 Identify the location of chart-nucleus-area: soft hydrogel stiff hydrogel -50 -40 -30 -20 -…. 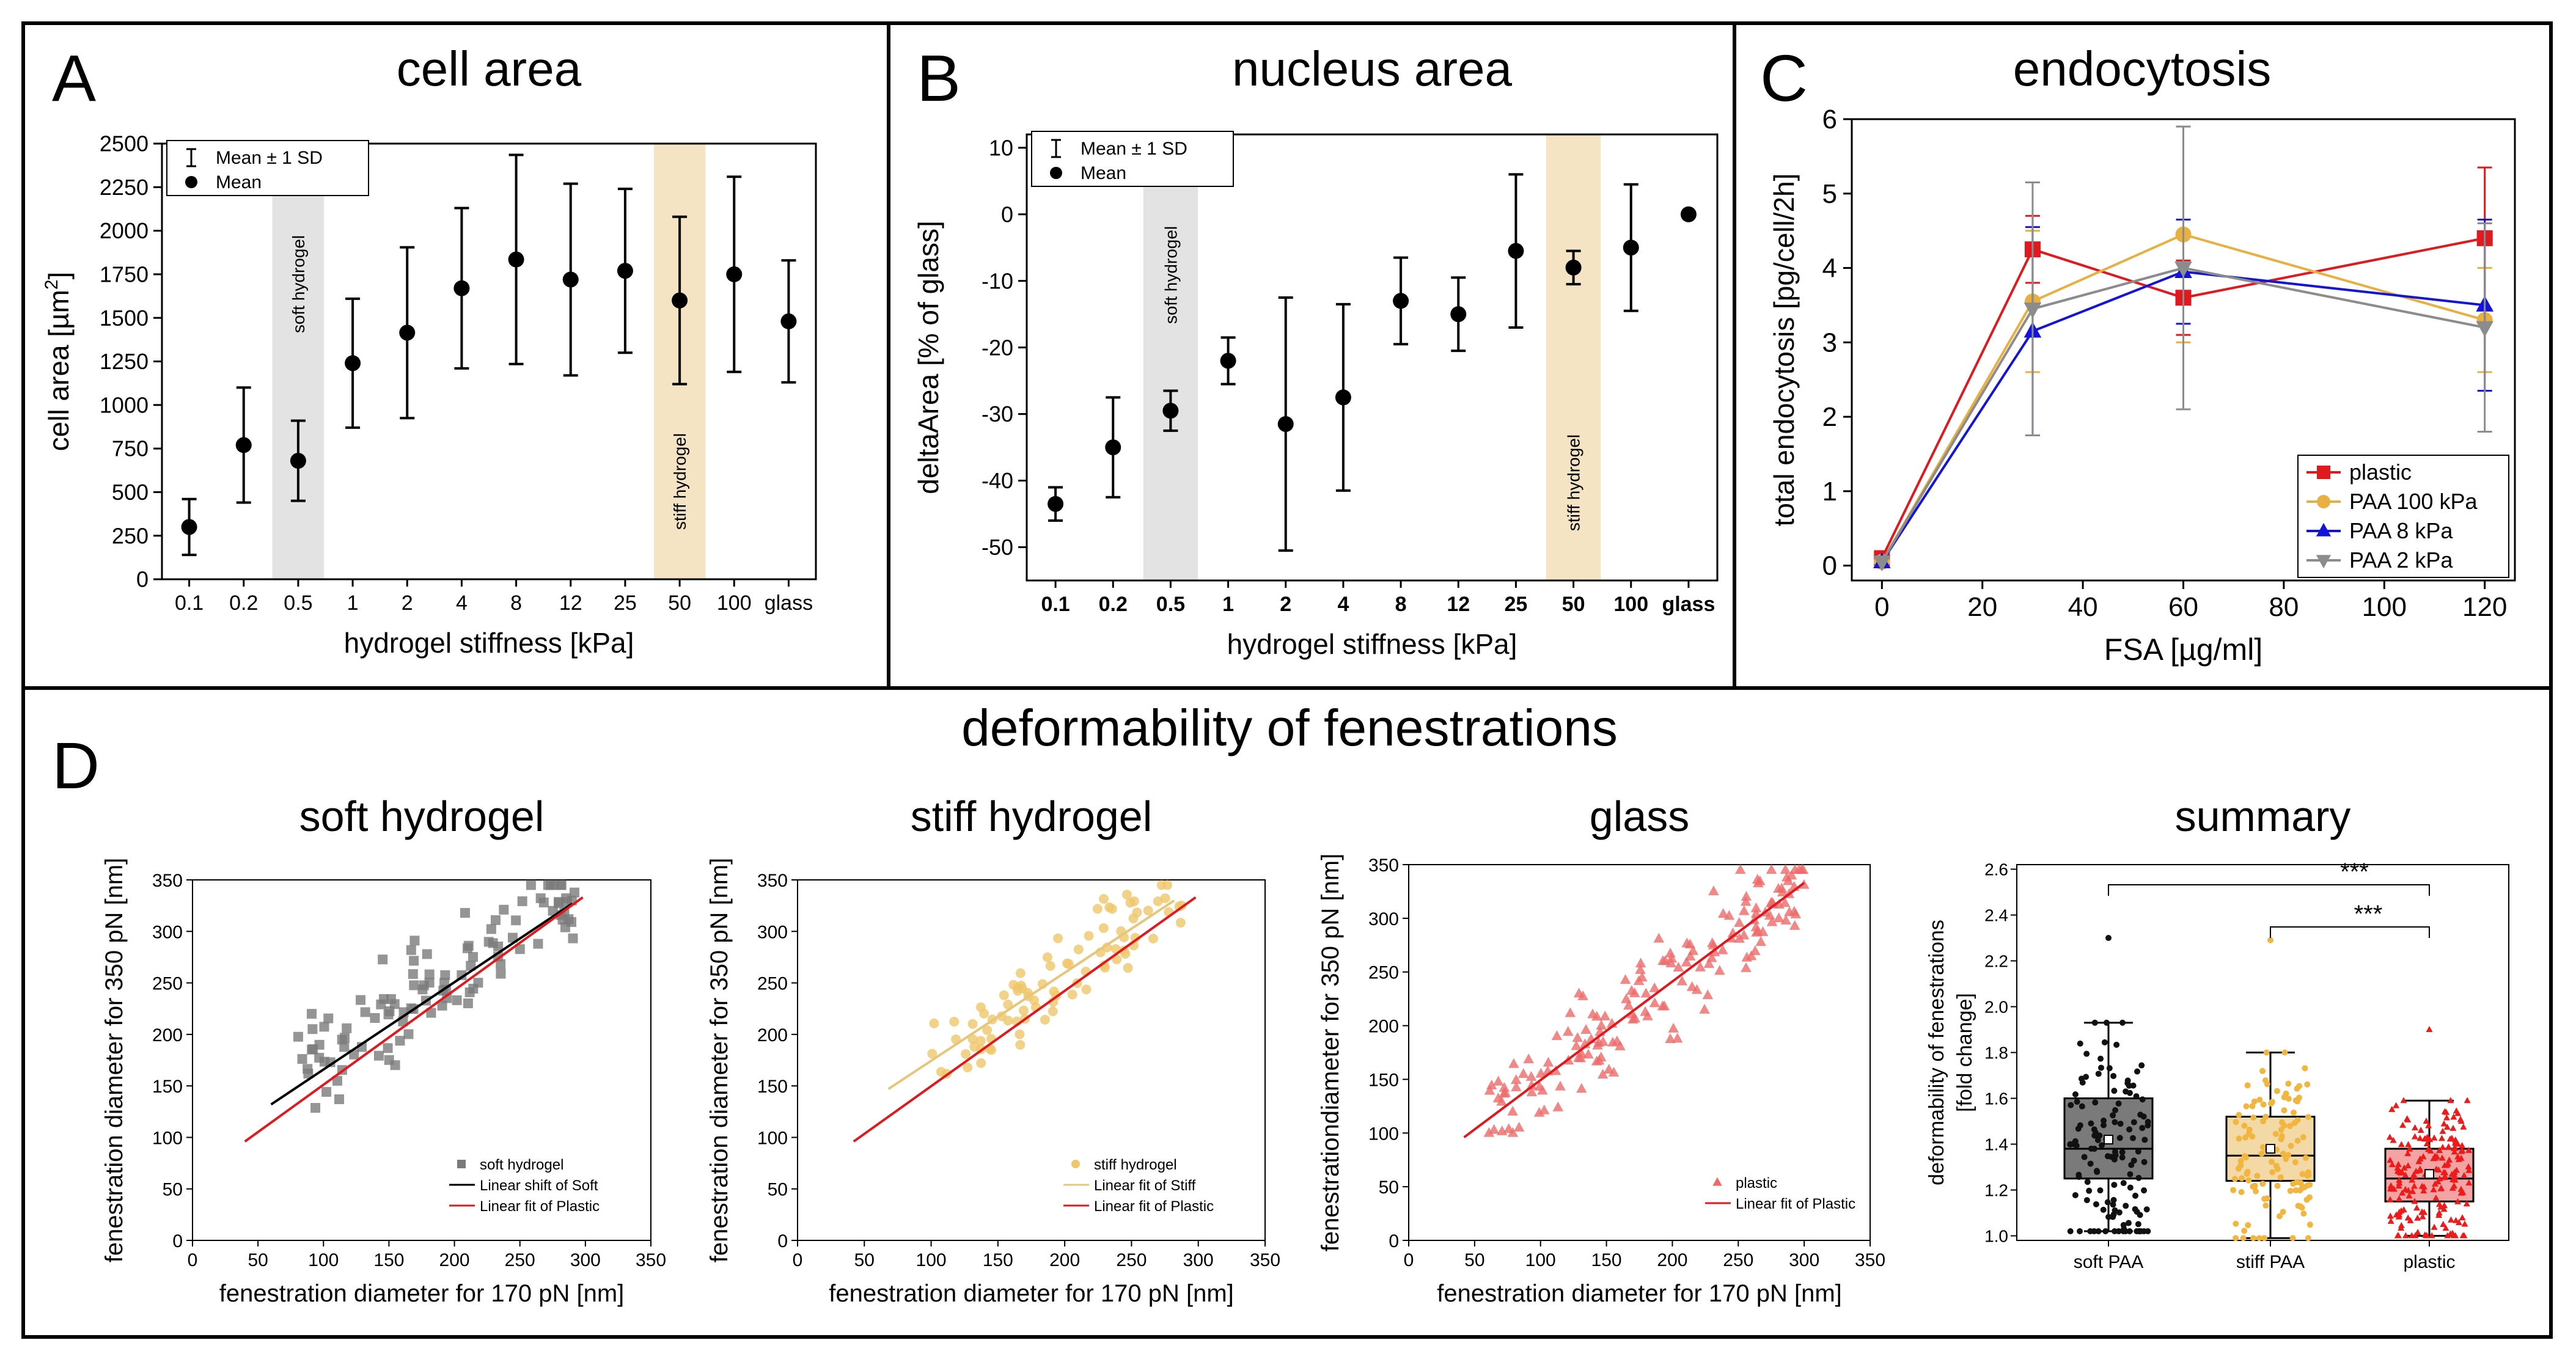
(1315, 351).